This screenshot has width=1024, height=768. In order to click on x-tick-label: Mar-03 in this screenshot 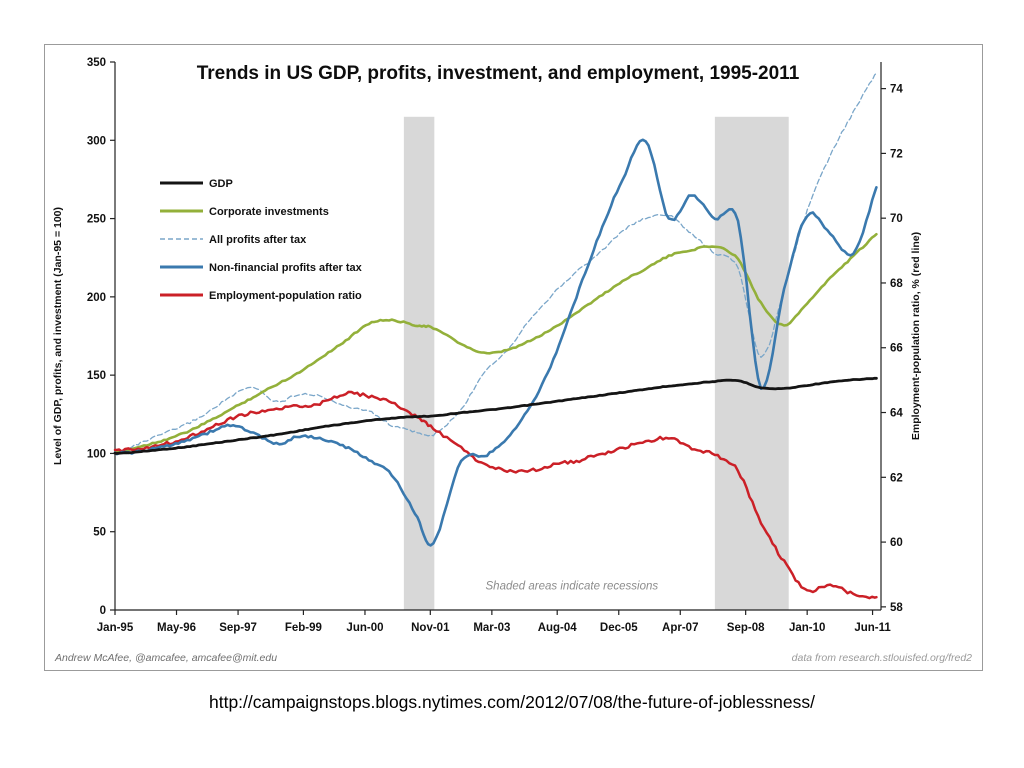, I will do `click(491, 628)`.